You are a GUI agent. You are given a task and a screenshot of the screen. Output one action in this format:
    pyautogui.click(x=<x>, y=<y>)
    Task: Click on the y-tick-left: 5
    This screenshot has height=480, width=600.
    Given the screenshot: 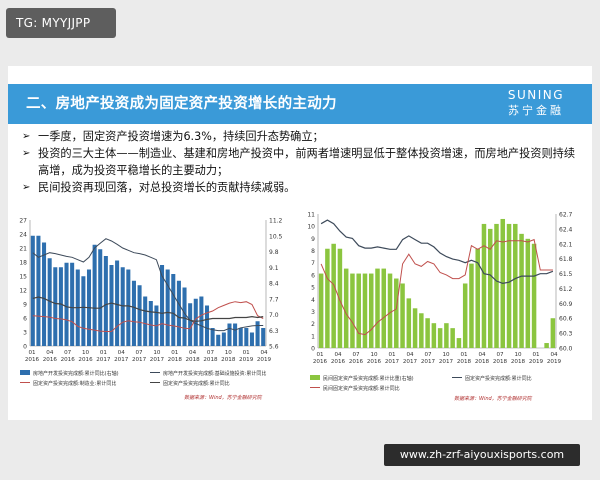 What is the action you would take?
    pyautogui.click(x=313, y=288)
    